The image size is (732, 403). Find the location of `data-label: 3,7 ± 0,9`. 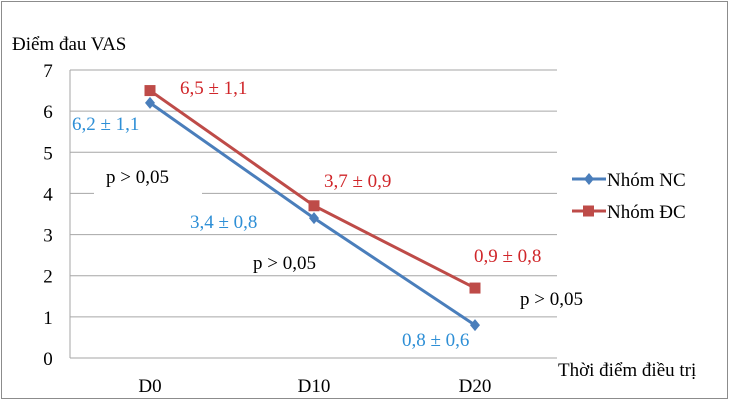

data-label: 3,7 ± 0,9 is located at coordinates (357, 181).